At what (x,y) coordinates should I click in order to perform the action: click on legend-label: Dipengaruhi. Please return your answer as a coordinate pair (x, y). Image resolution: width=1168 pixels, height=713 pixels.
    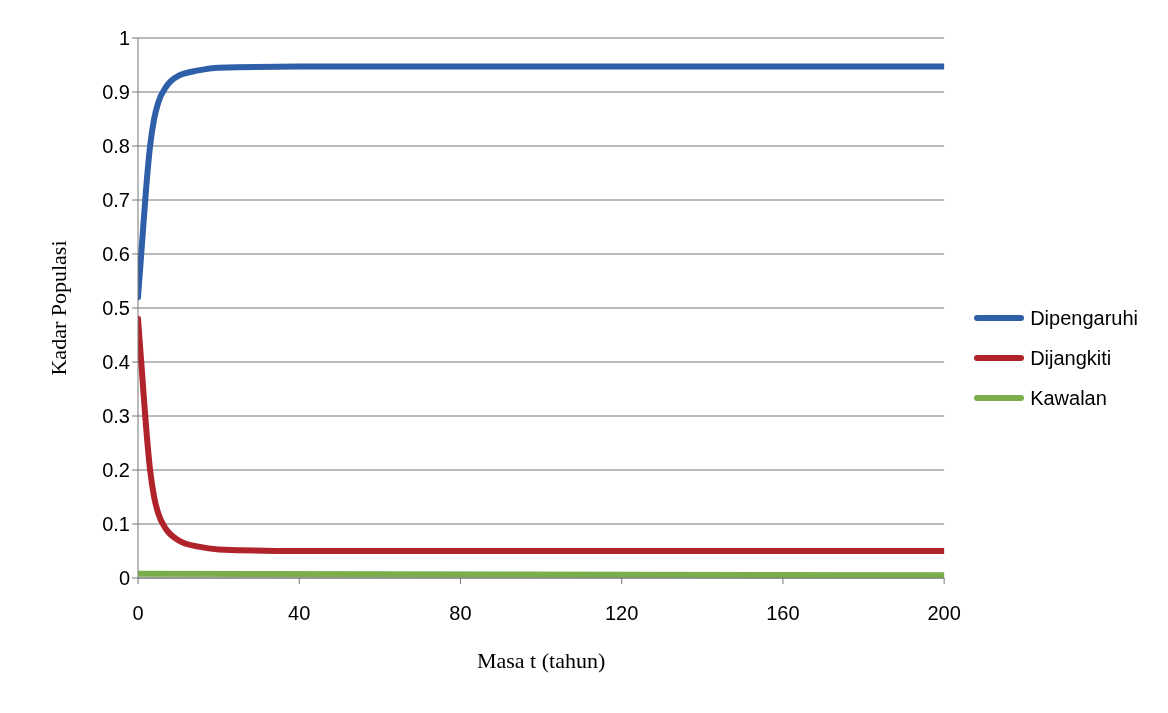
    Looking at the image, I should click on (1084, 318).